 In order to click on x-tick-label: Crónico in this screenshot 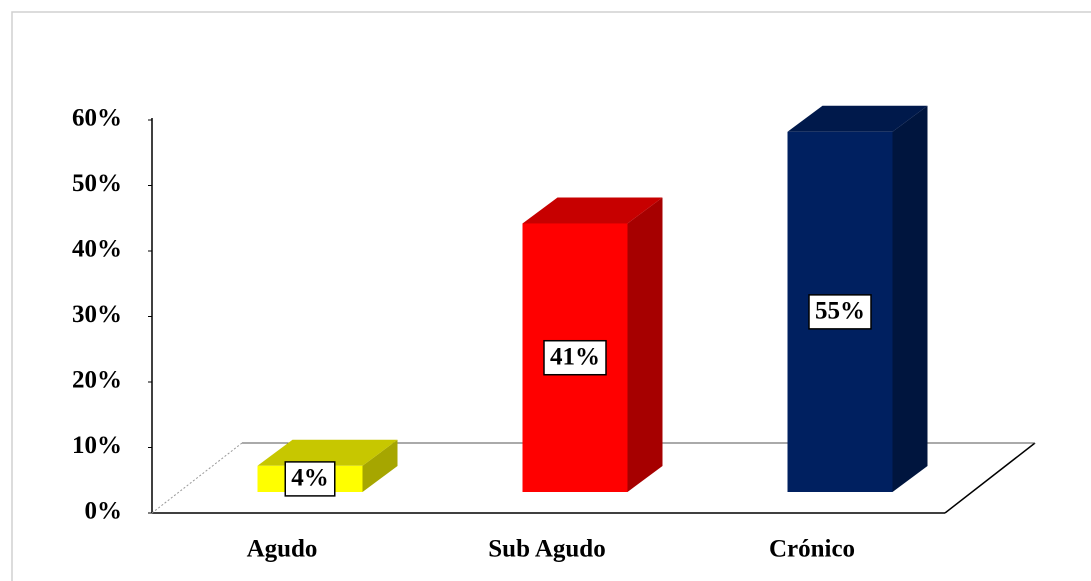, I will do `click(812, 549)`.